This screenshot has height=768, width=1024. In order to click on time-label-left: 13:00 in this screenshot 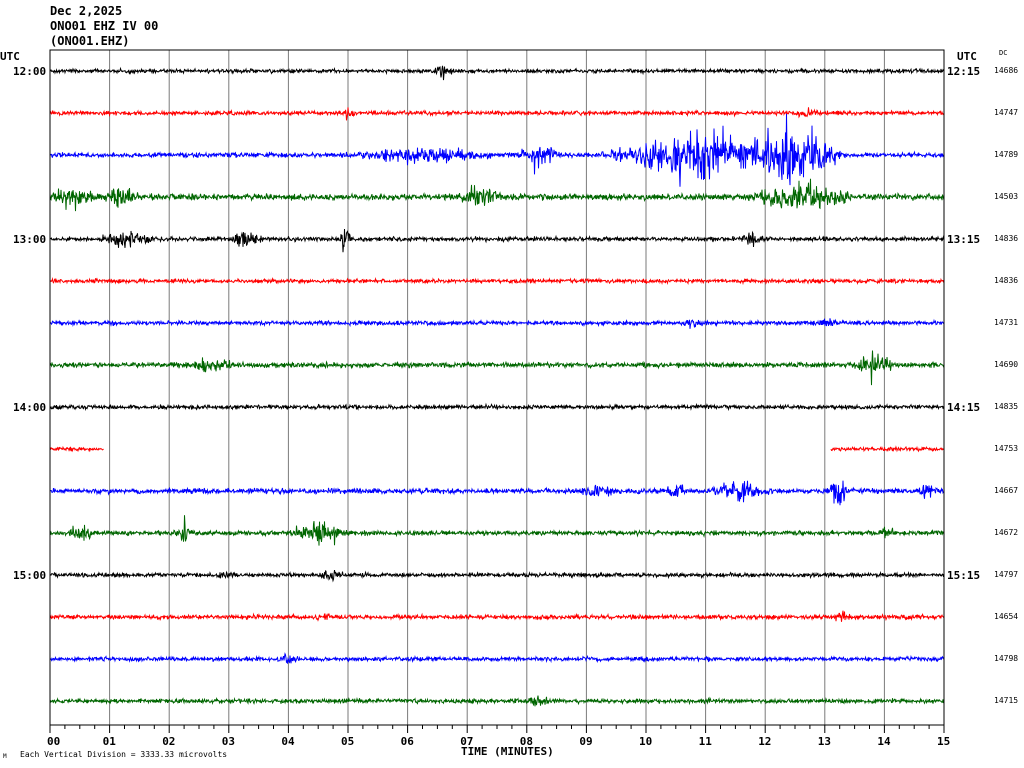, I will do `click(30, 239)`.